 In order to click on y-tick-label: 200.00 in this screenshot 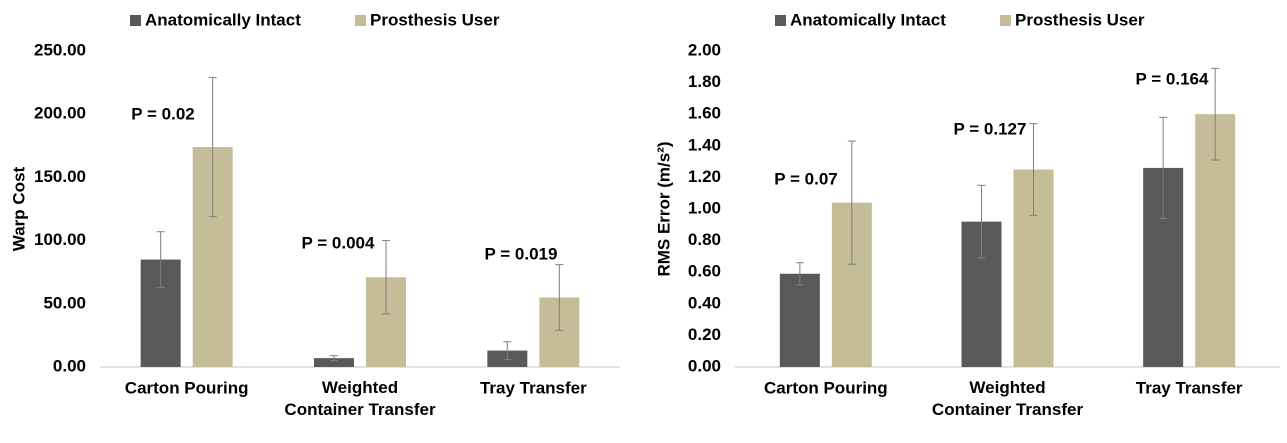, I will do `click(60, 113)`.